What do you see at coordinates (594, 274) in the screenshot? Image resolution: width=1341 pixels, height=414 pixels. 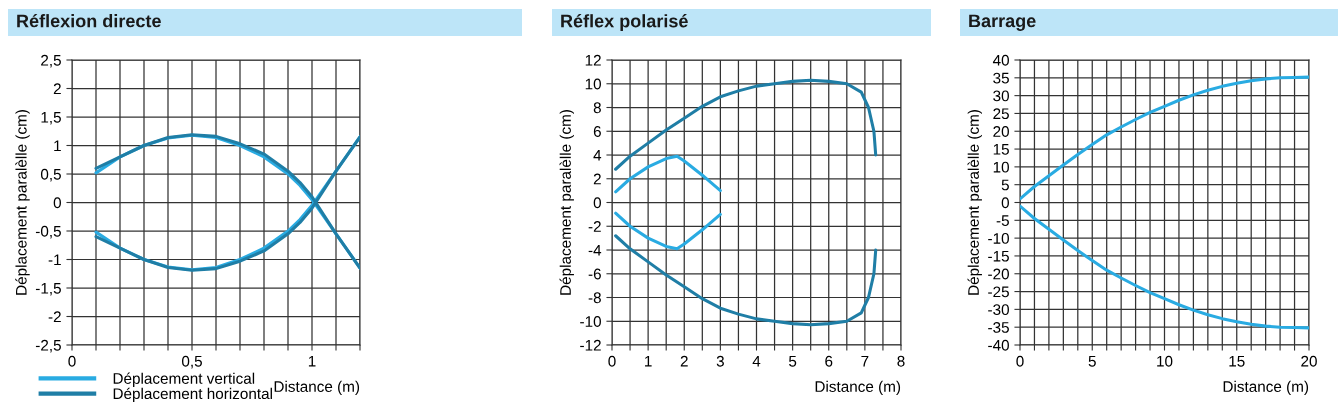 I see `y-tick-label: -6` at bounding box center [594, 274].